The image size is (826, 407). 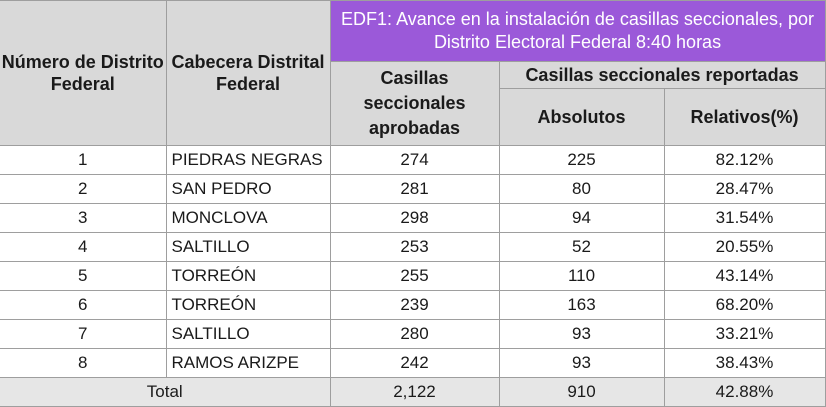 What do you see at coordinates (581, 392) in the screenshot?
I see `total-absolutos: 910` at bounding box center [581, 392].